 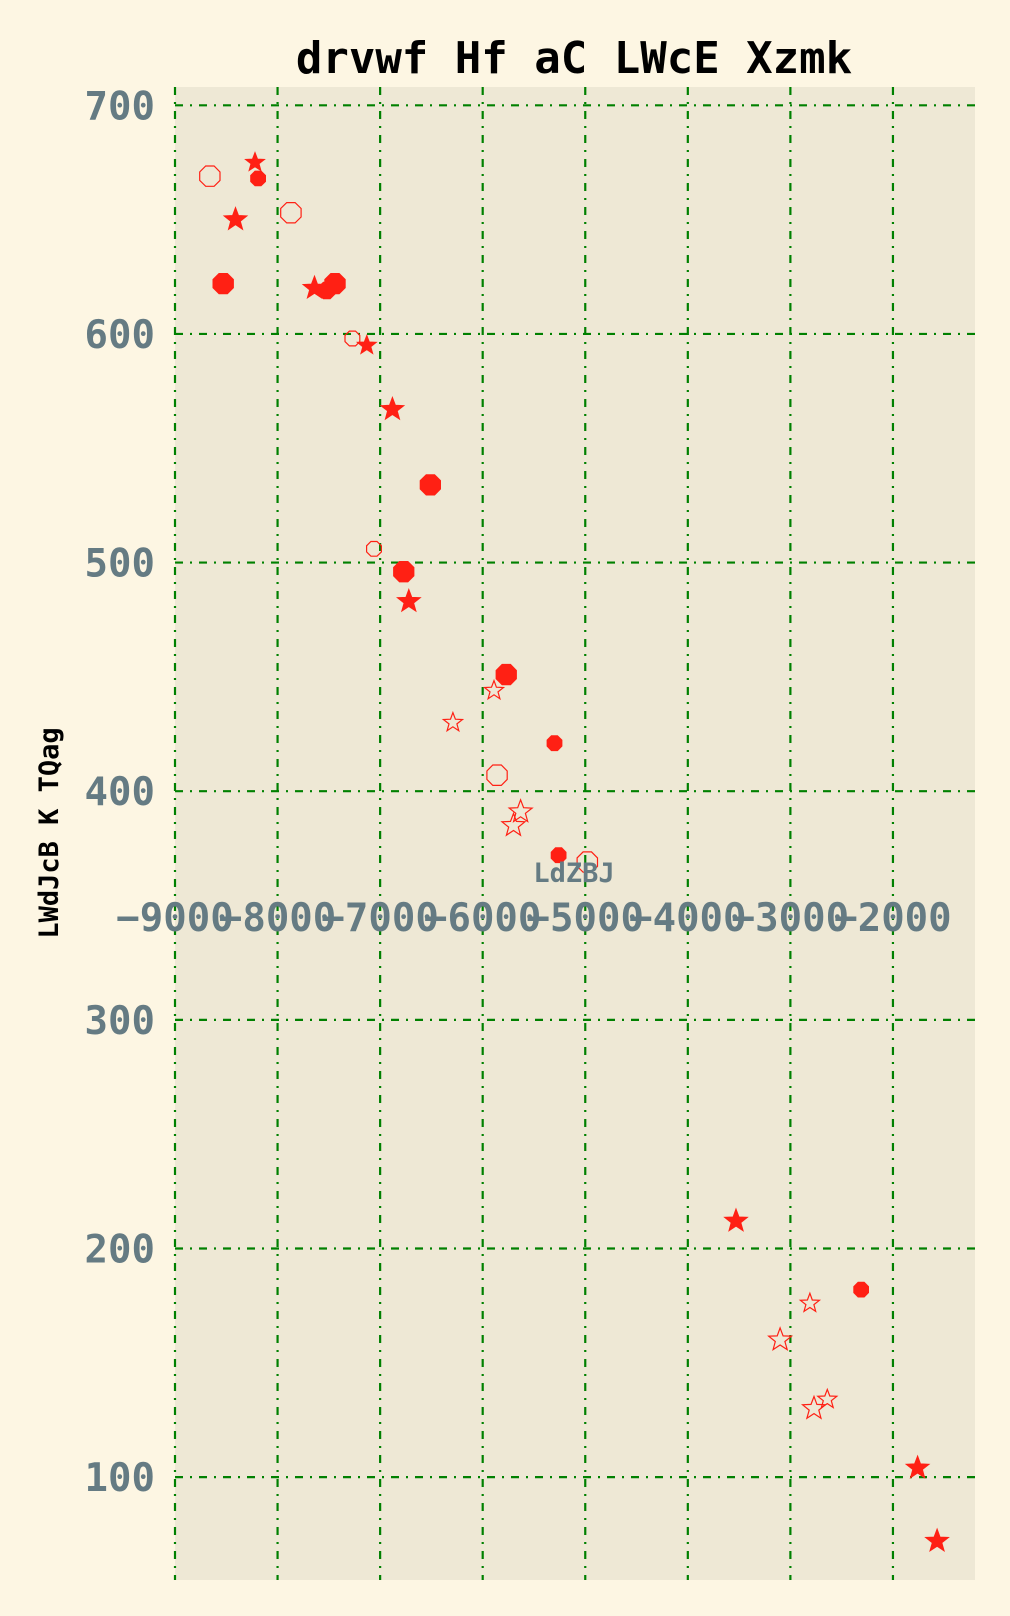 I want to click on y-tick-label: 400, so click(x=120, y=792).